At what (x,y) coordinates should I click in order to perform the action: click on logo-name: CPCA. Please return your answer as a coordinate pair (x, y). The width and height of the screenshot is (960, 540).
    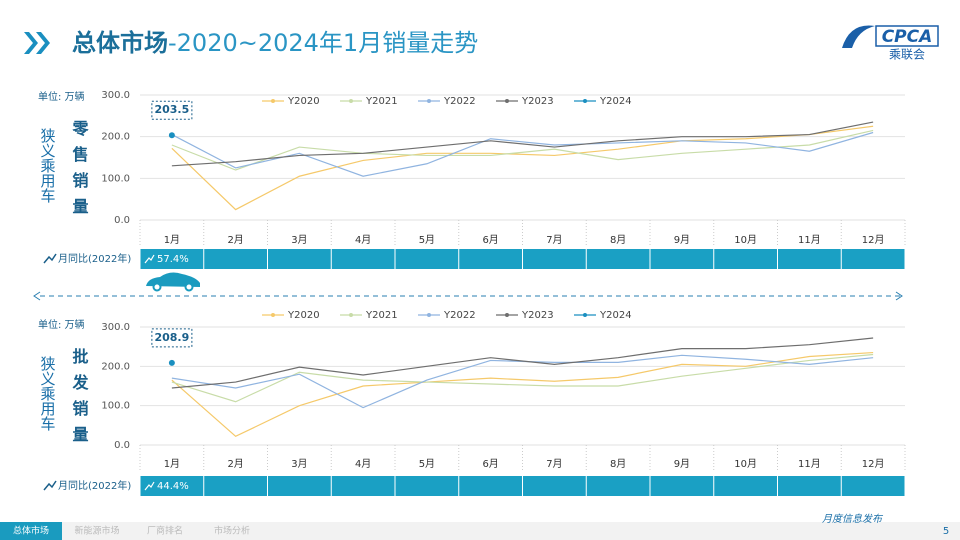
    Looking at the image, I should click on (907, 37).